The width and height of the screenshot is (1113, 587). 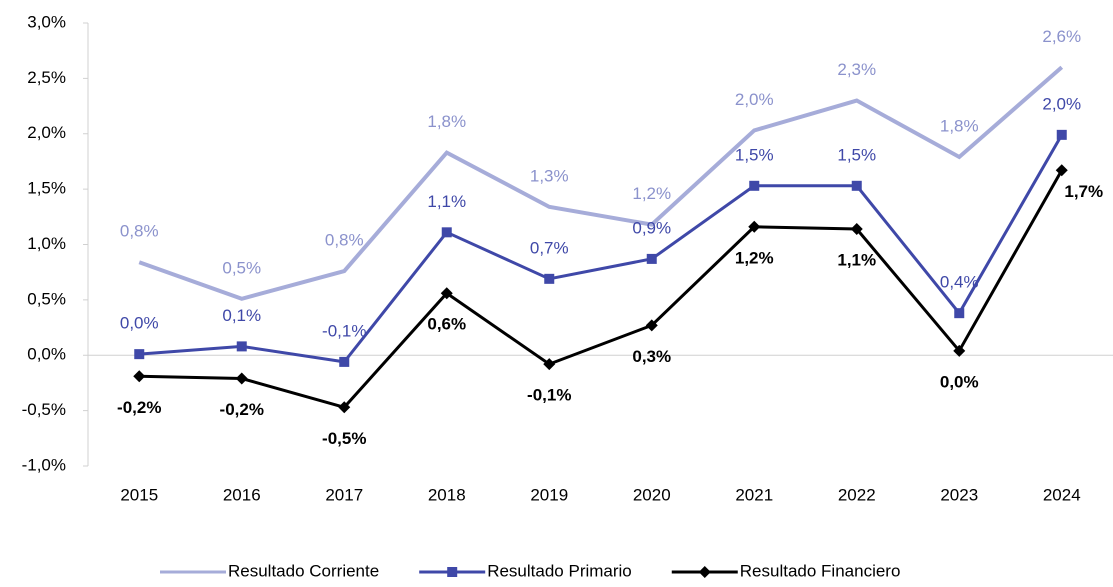 I want to click on y-tick-label: 1,5%, so click(x=46, y=188).